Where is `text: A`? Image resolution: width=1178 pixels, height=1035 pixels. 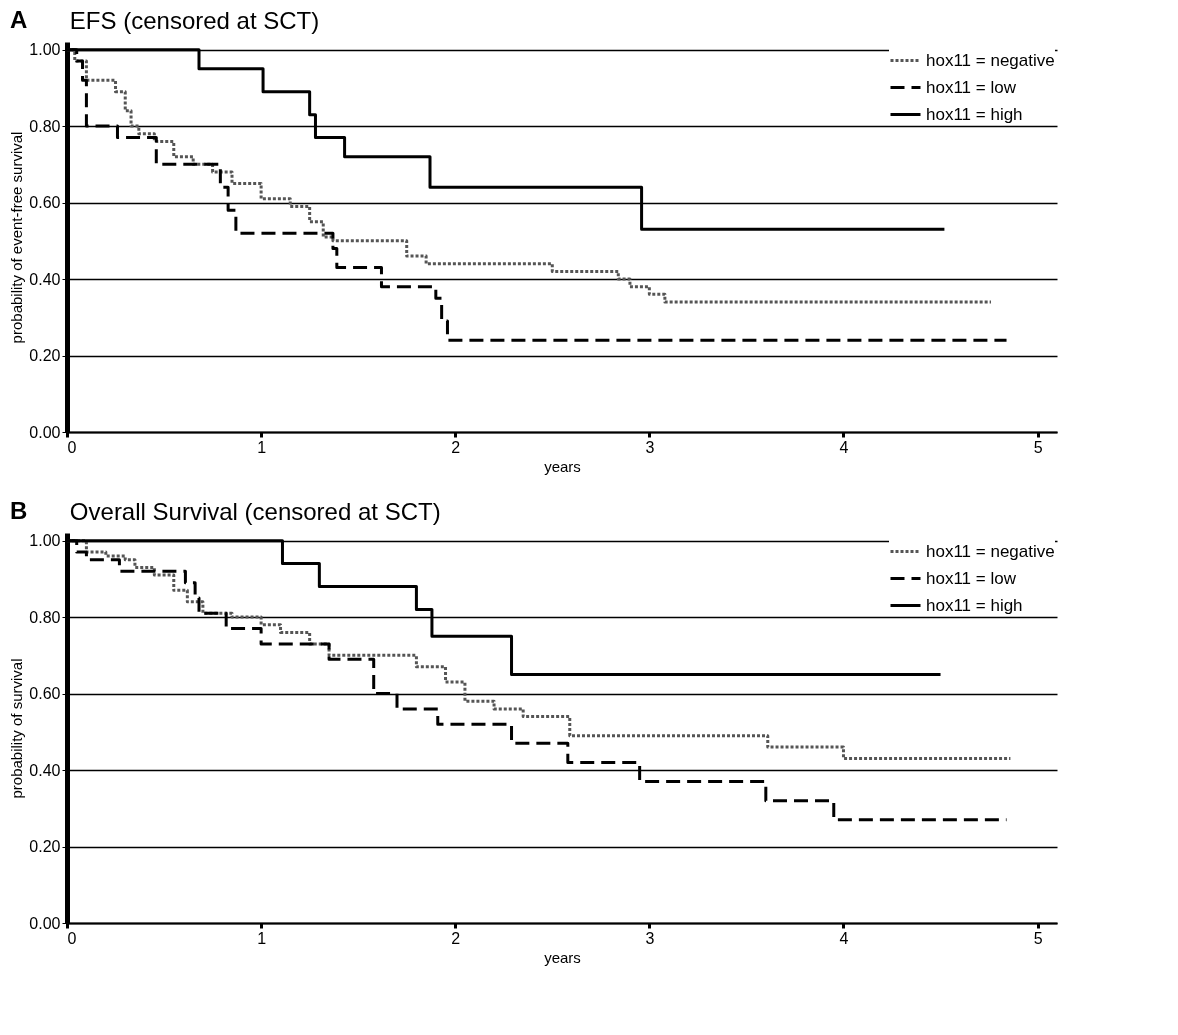 text: A is located at coordinates (19, 20).